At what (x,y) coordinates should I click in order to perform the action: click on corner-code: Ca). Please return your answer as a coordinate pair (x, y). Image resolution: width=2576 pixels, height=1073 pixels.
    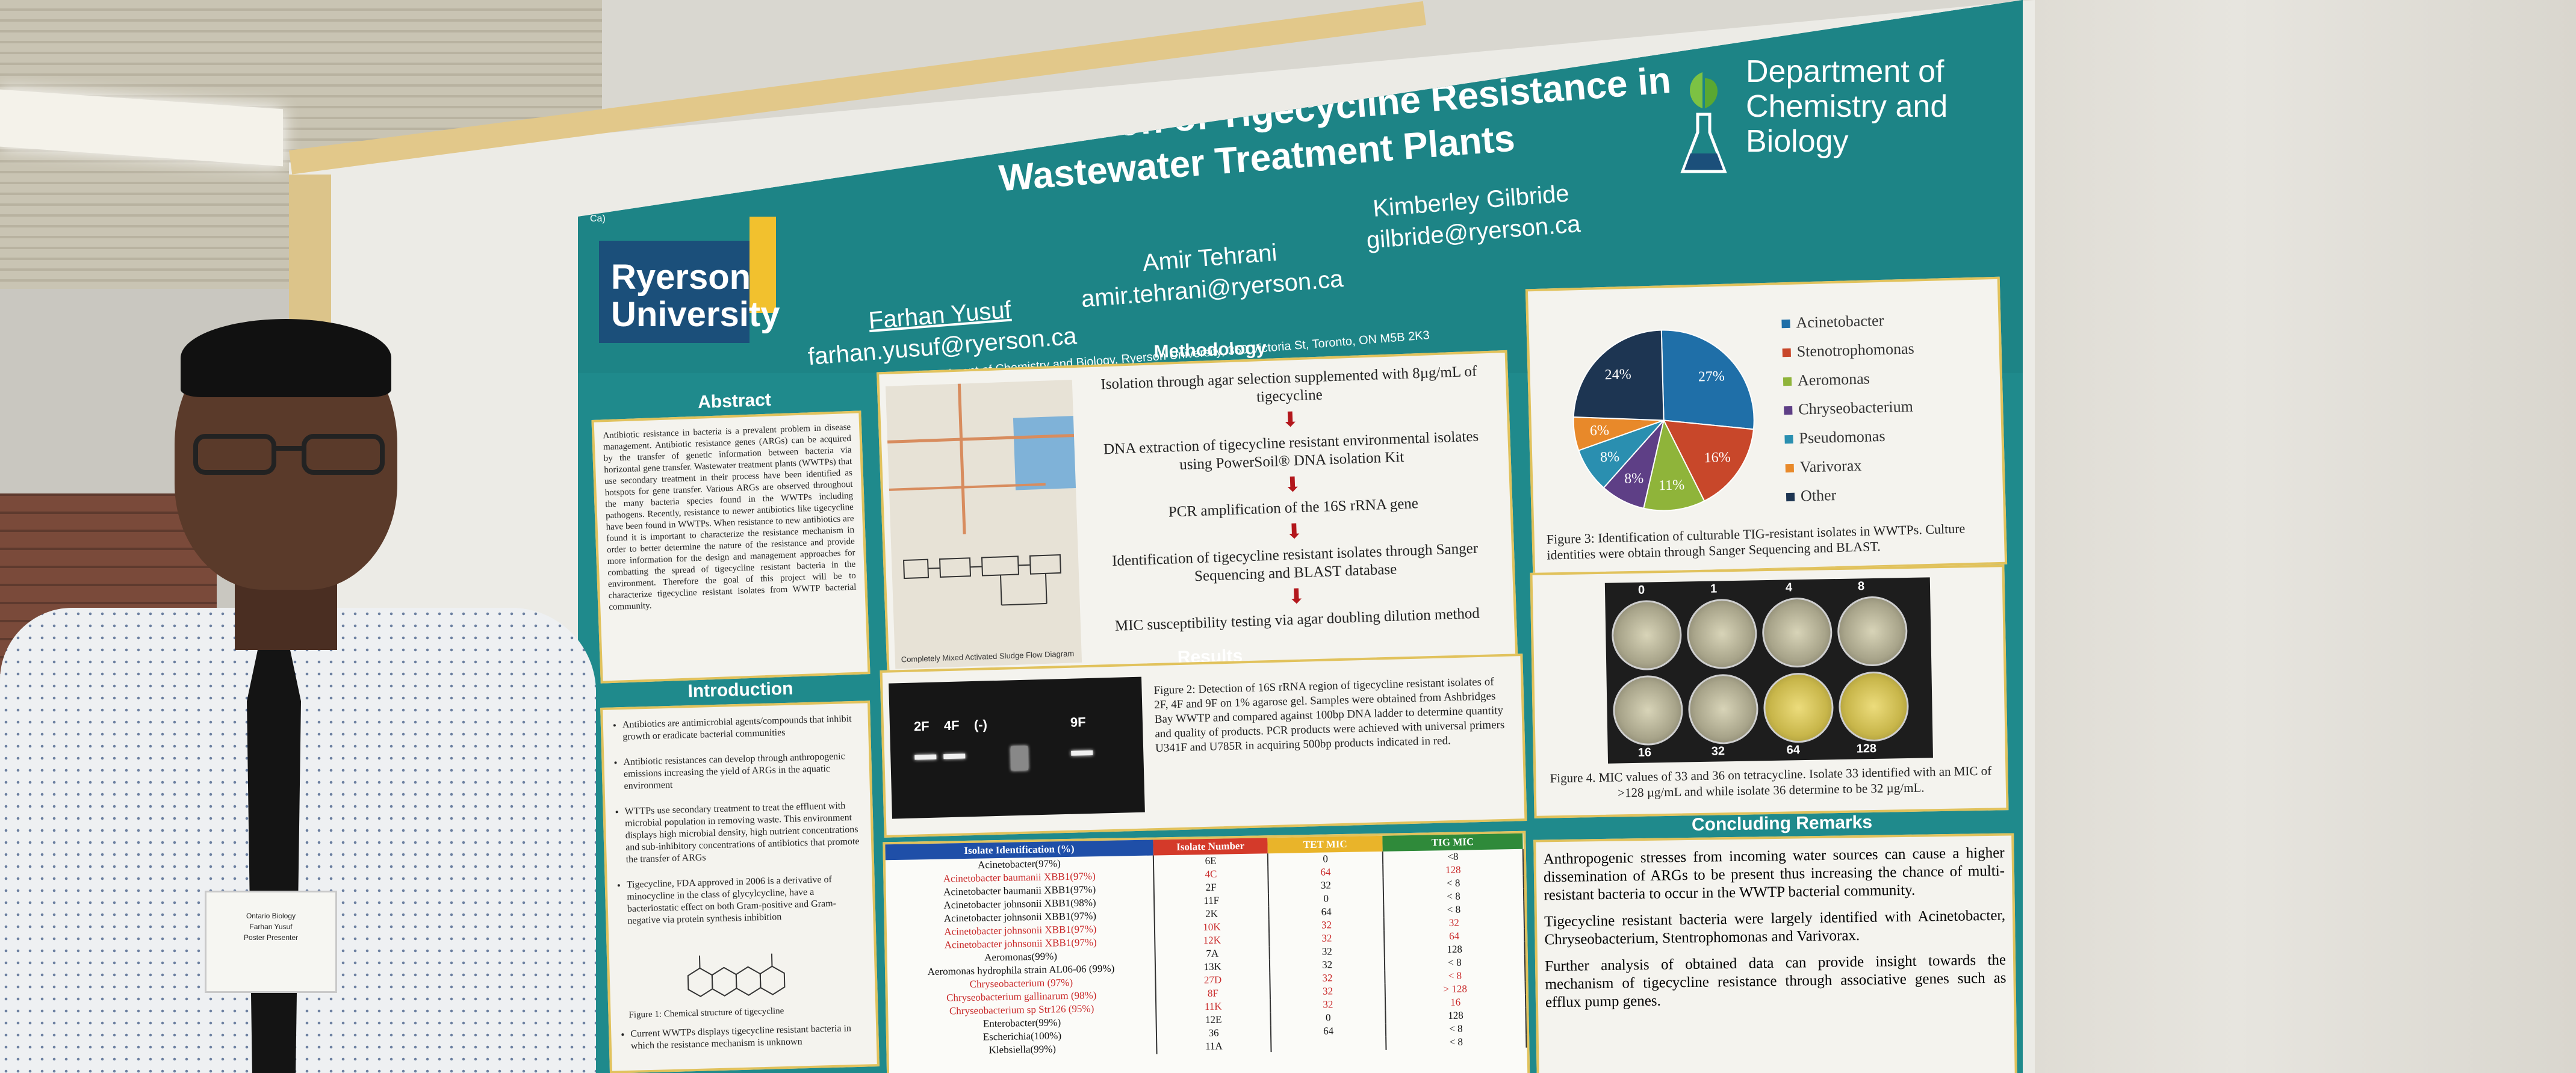
    Looking at the image, I should click on (598, 219).